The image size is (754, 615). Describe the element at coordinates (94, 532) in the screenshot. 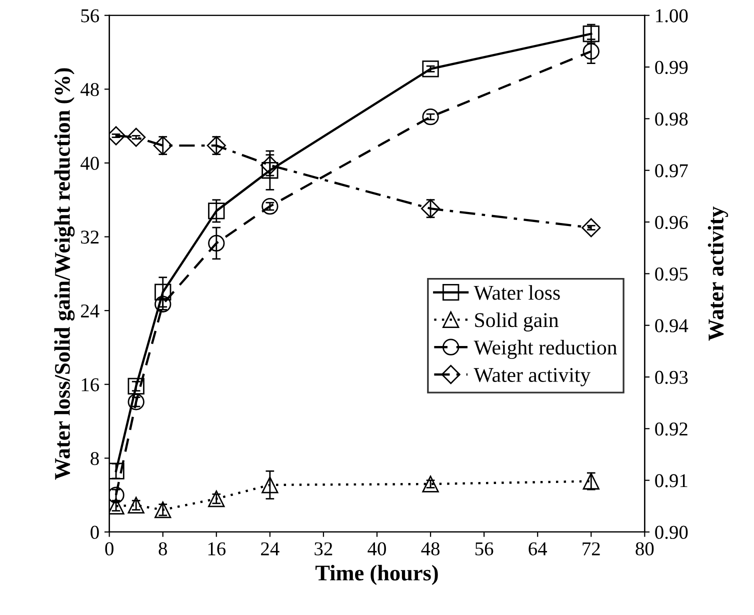

I see `y-tick-label: 0` at that location.